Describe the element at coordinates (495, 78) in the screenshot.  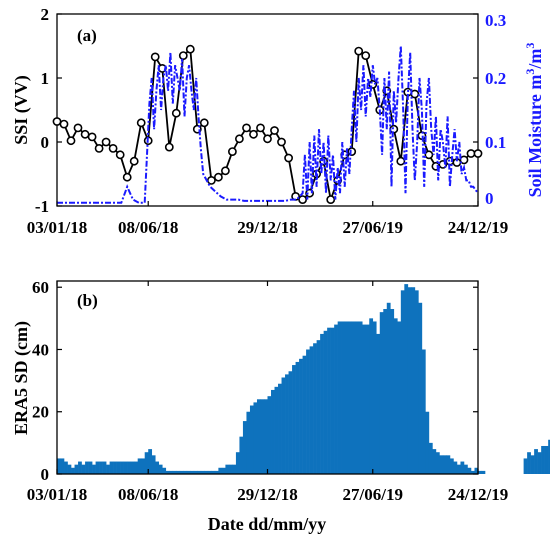
I see `right-tick-label: 0.2` at that location.